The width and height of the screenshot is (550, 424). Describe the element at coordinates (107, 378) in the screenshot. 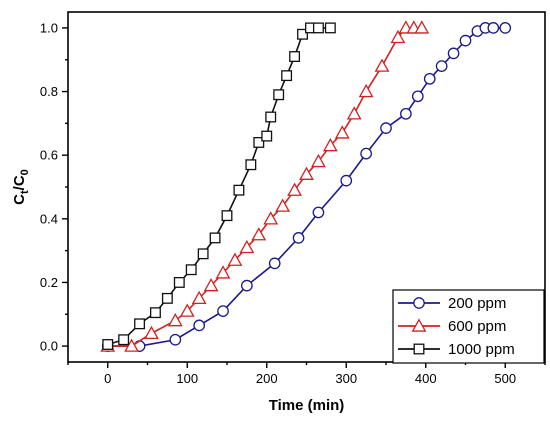

I see `x-tick-label: 0` at that location.